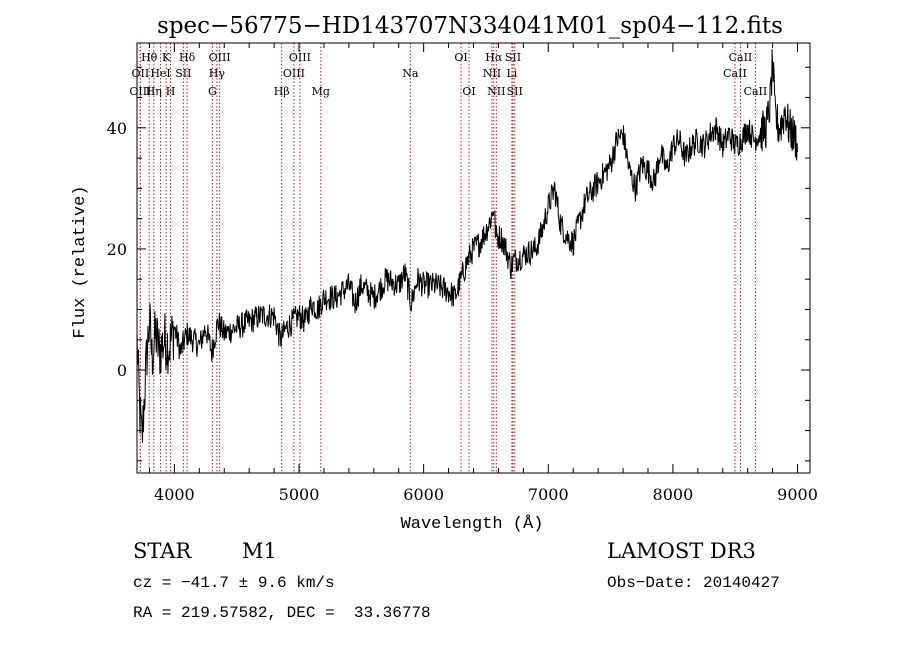 The height and width of the screenshot is (649, 900). What do you see at coordinates (472, 524) in the screenshot?
I see `x-axis-label: Wavelength (Å)` at bounding box center [472, 524].